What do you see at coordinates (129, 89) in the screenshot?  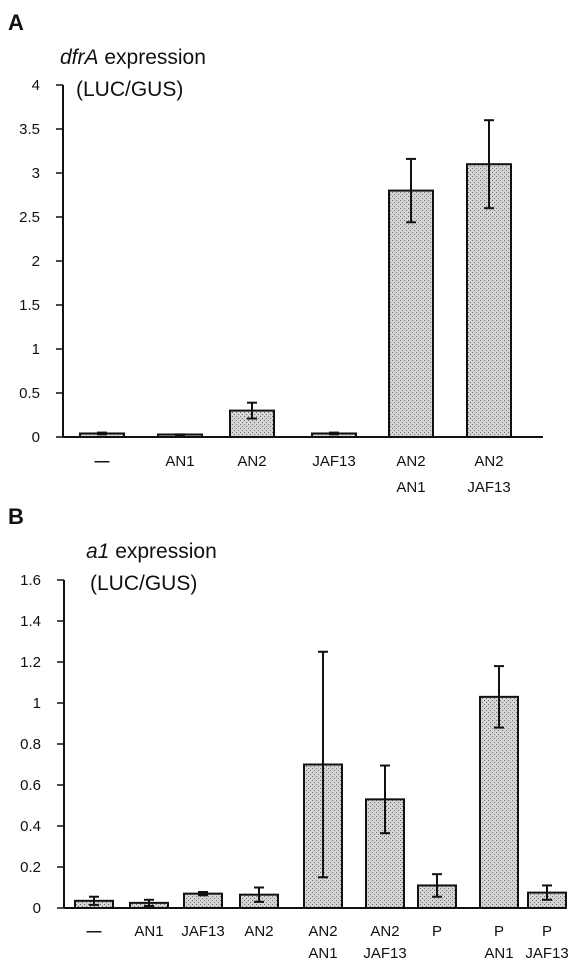 I see `chart-a-title-line2: (LUC/GUS)` at bounding box center [129, 89].